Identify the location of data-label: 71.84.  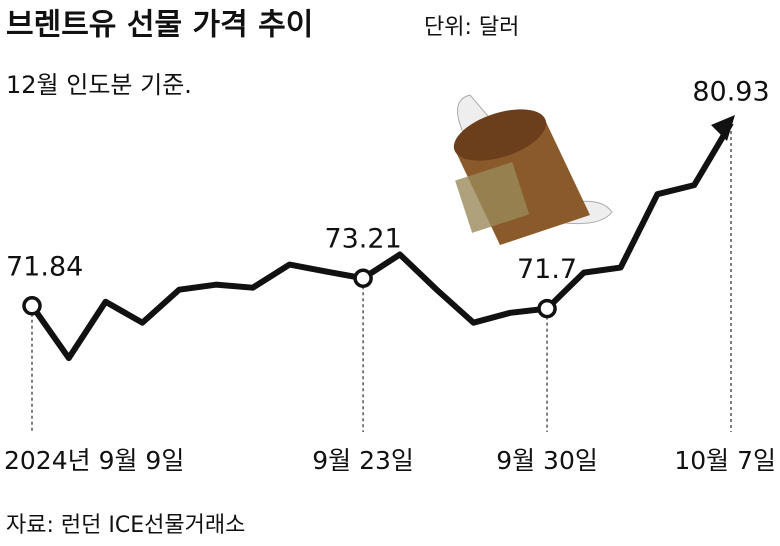
(44, 266).